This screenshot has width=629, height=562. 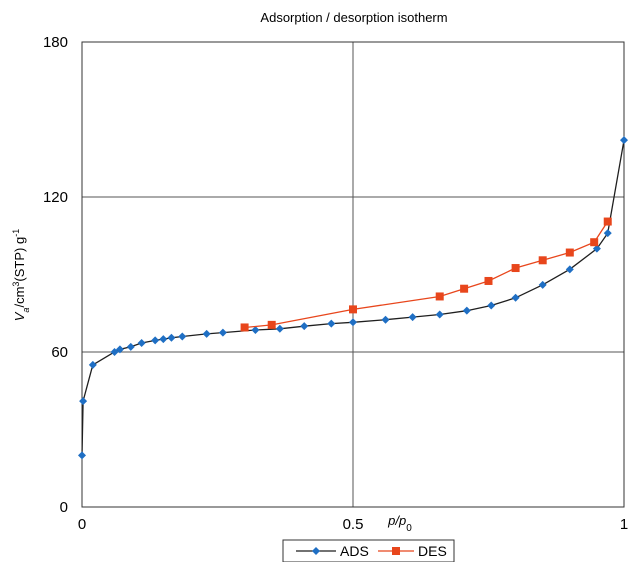 What do you see at coordinates (624, 524) in the screenshot?
I see `x-tick-label: 1` at bounding box center [624, 524].